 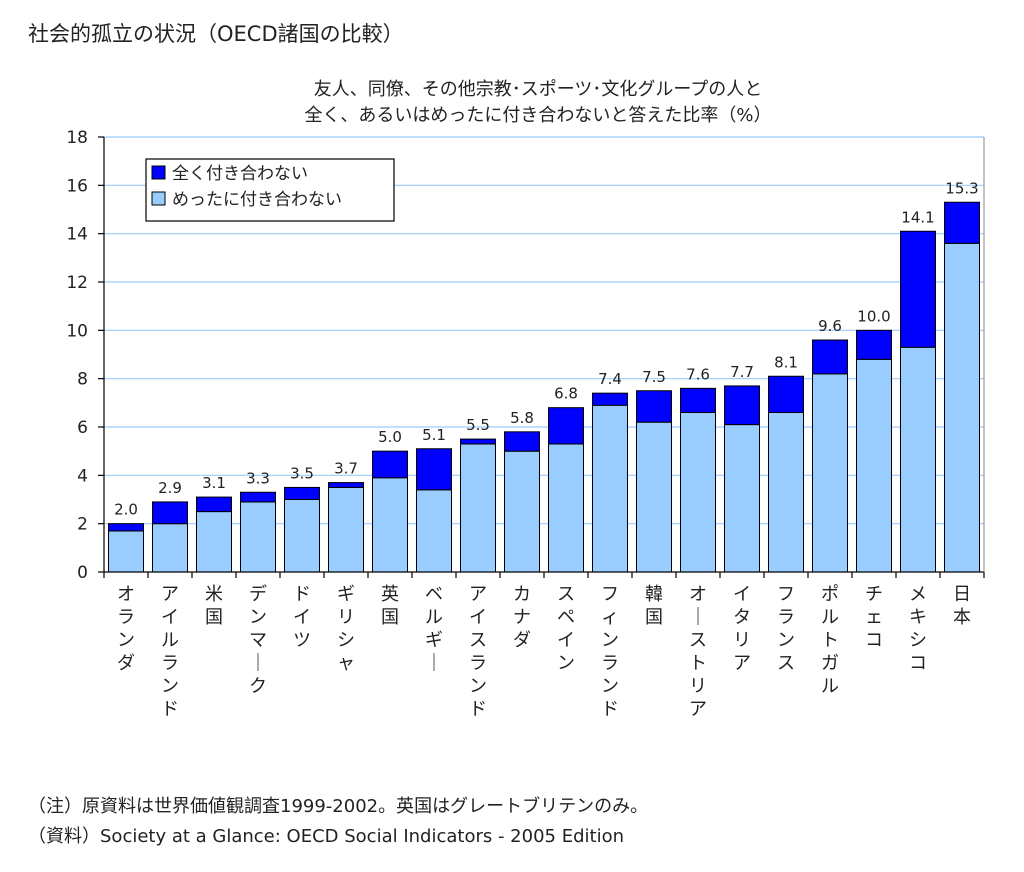 I want to click on bar-total-label: 15.3, so click(x=961, y=188).